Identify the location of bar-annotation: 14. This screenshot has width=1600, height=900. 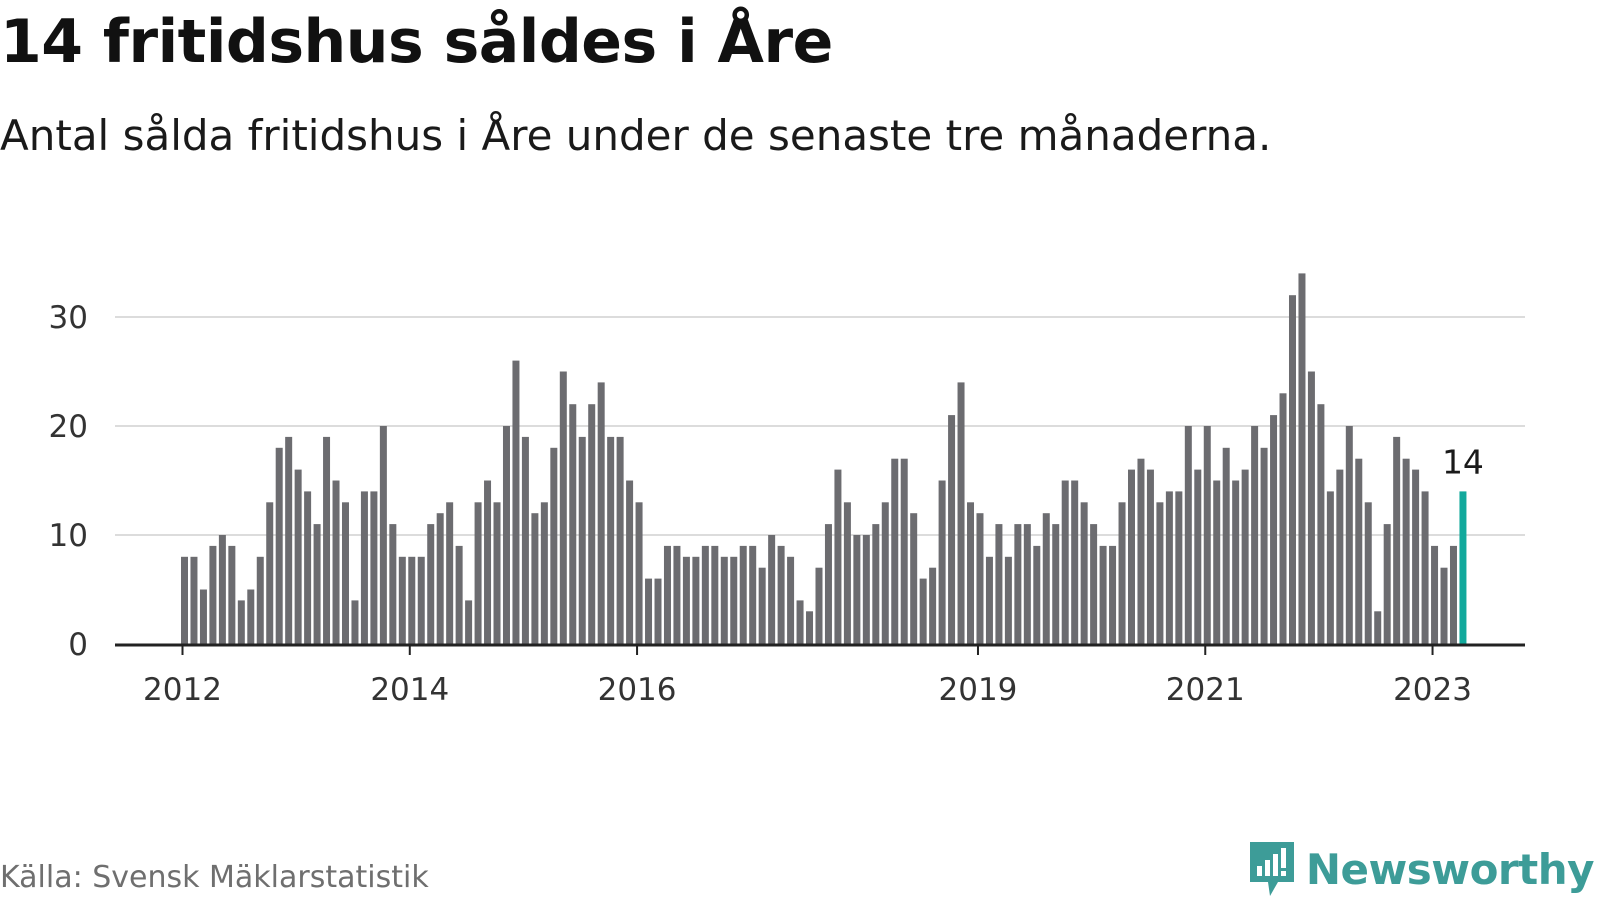
(1463, 461).